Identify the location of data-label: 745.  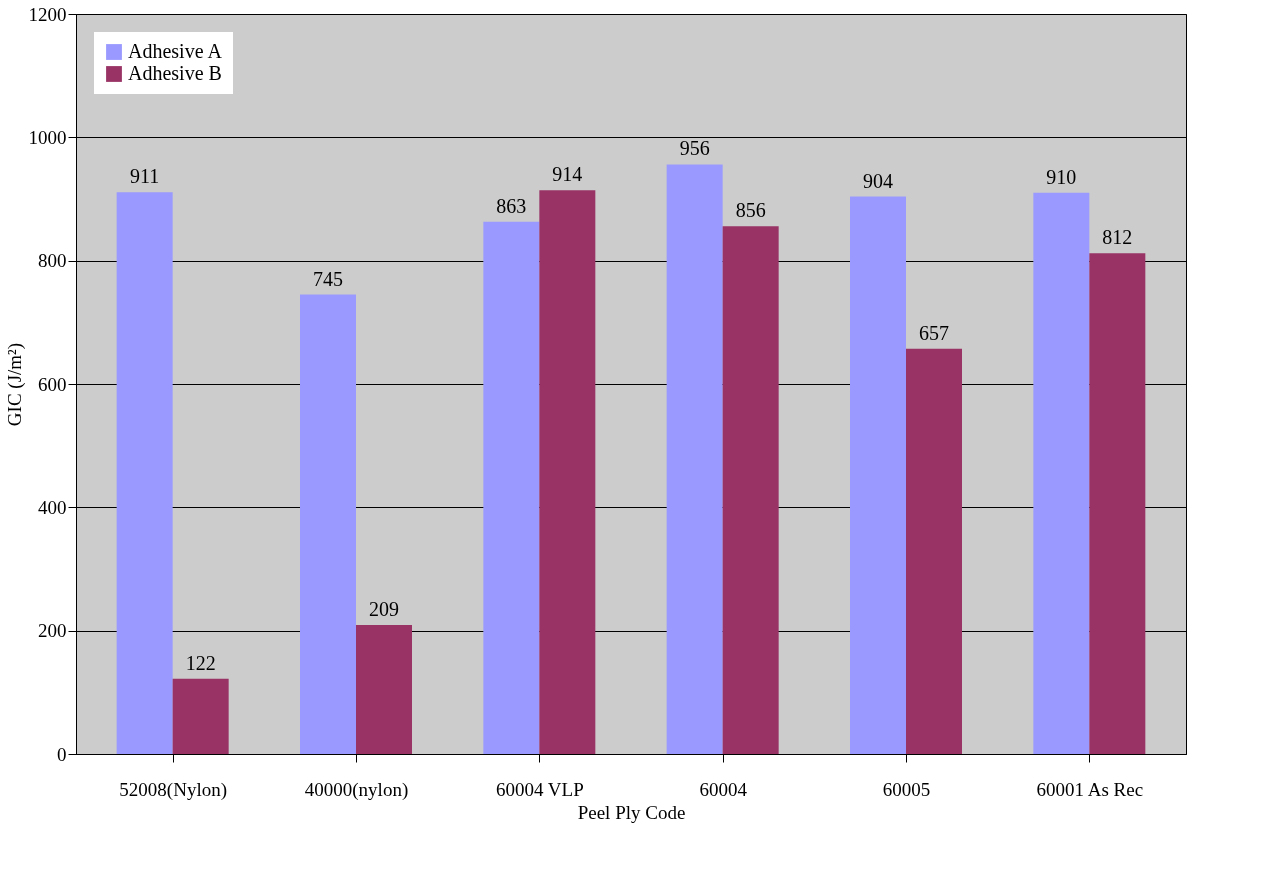
(328, 278).